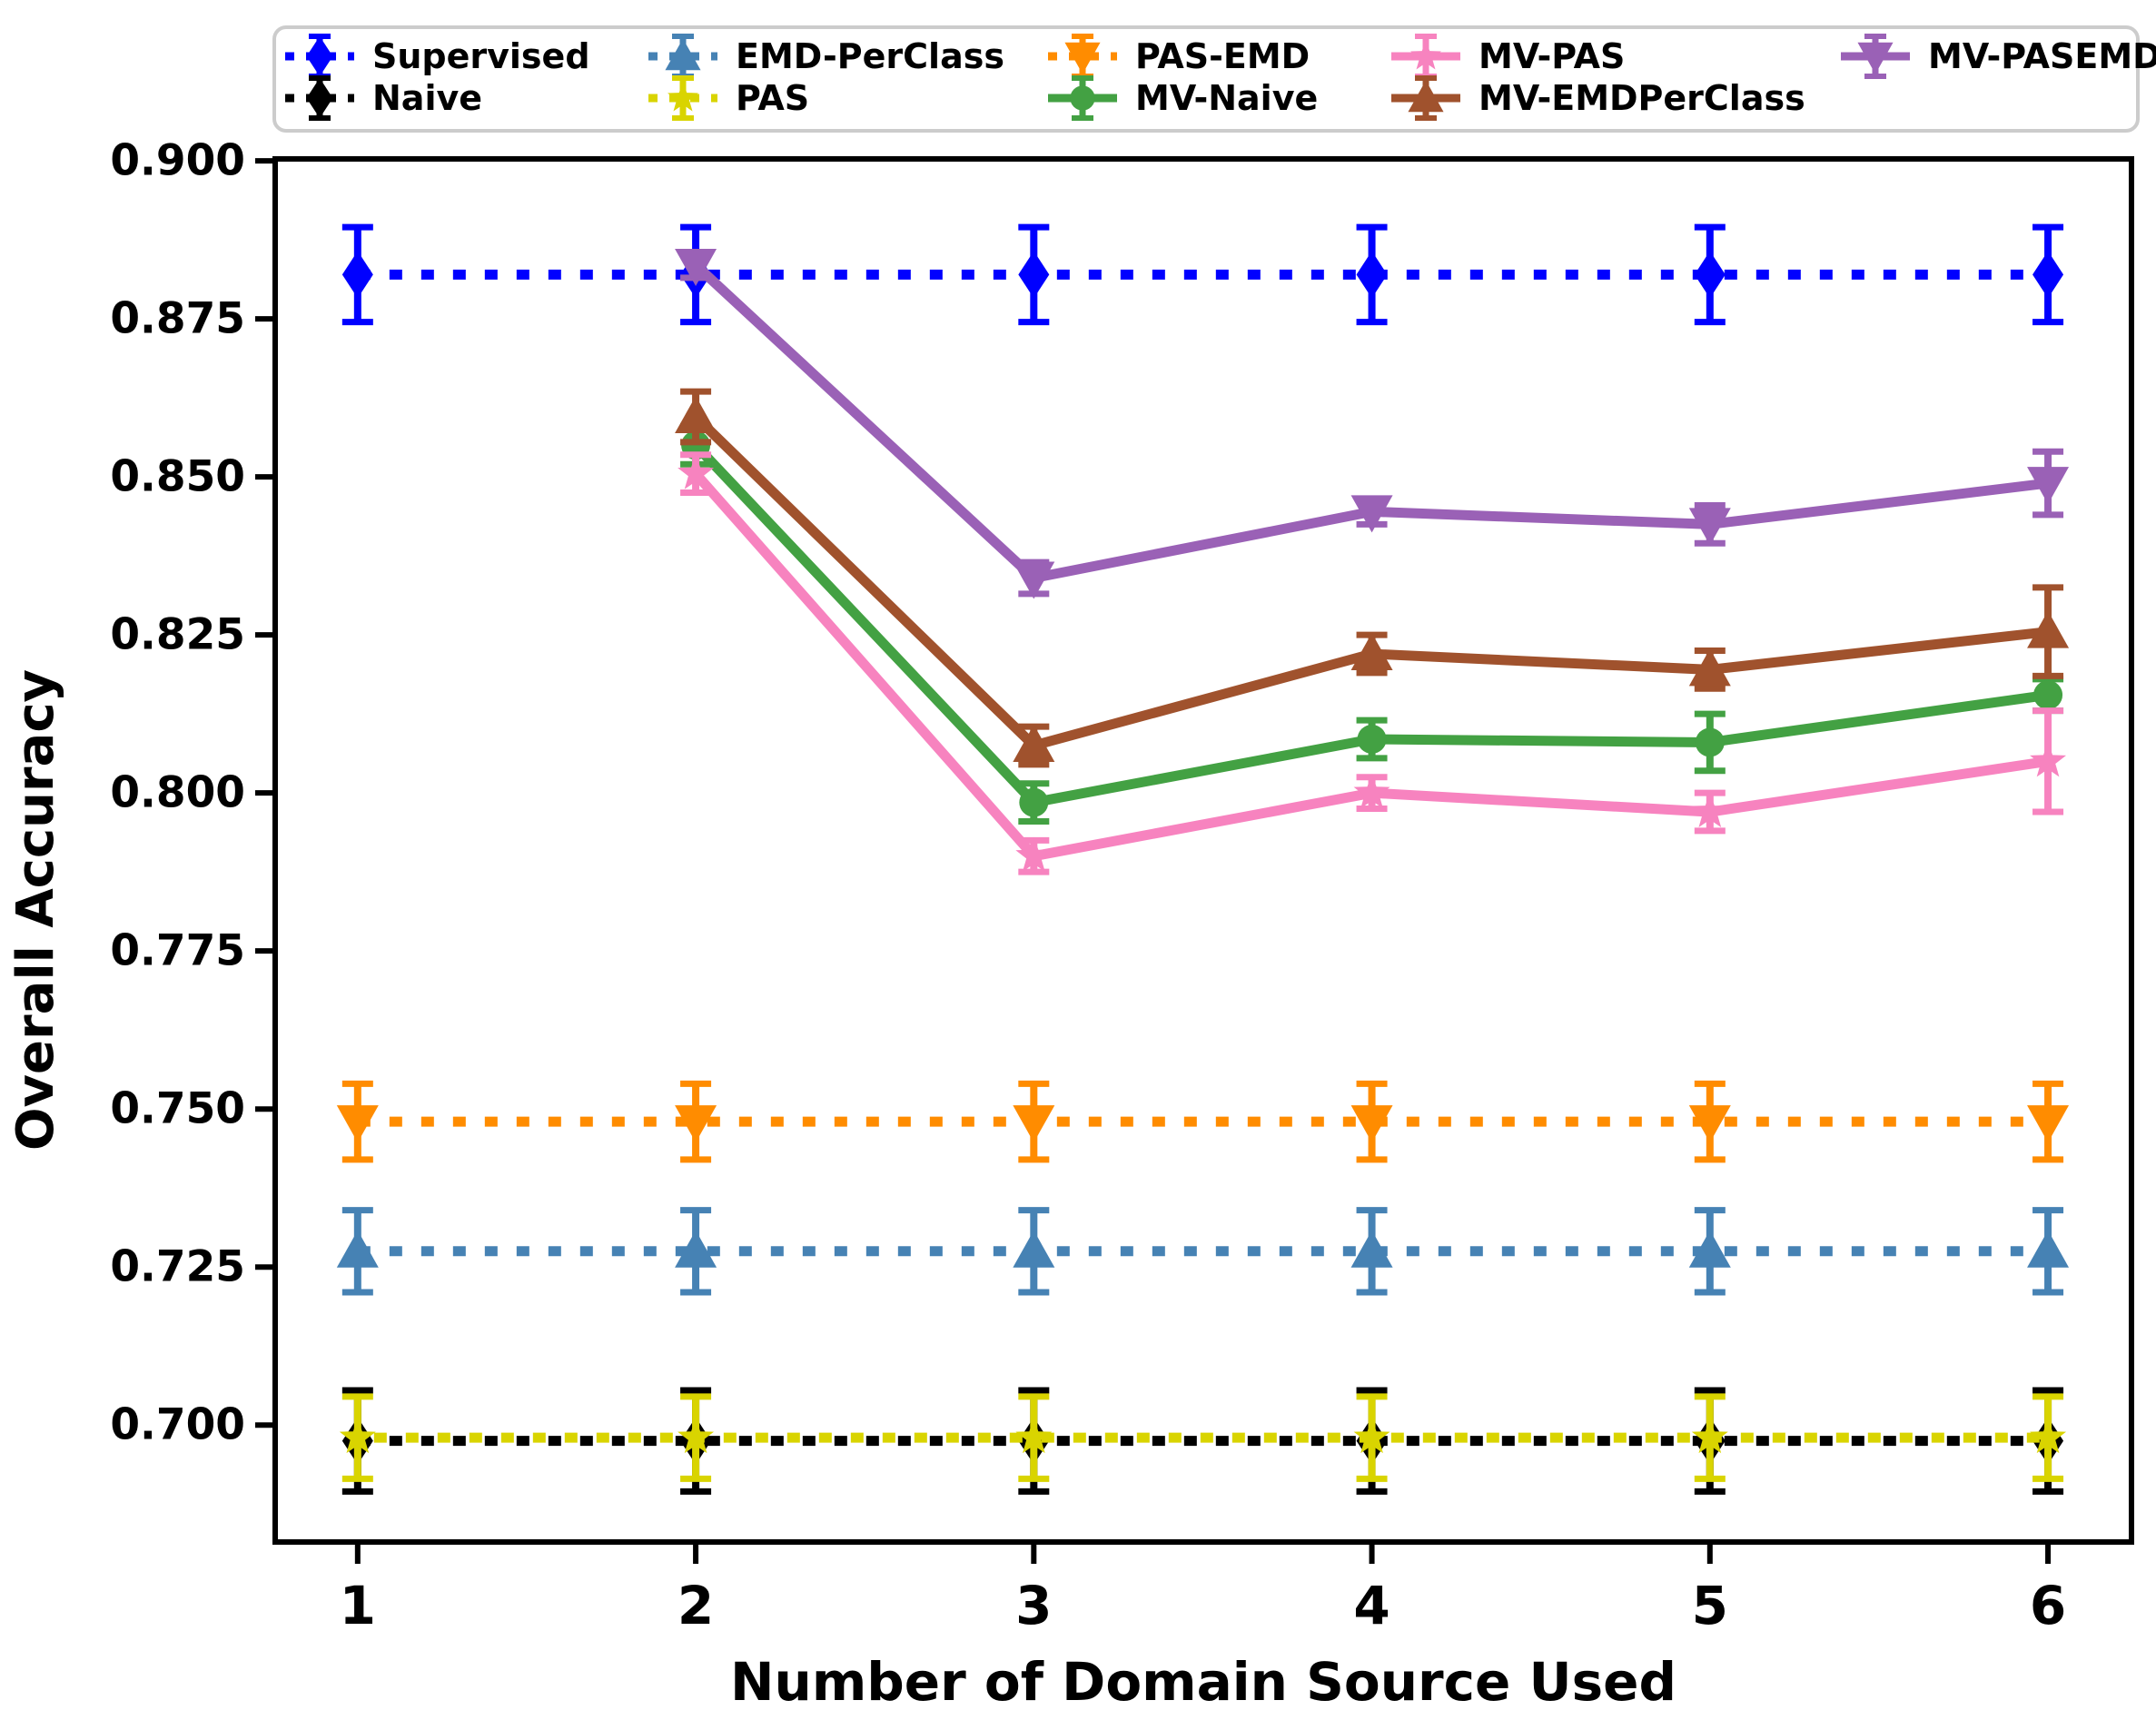 The width and height of the screenshot is (2156, 1720). I want to click on legend-label: Naive, so click(427, 98).